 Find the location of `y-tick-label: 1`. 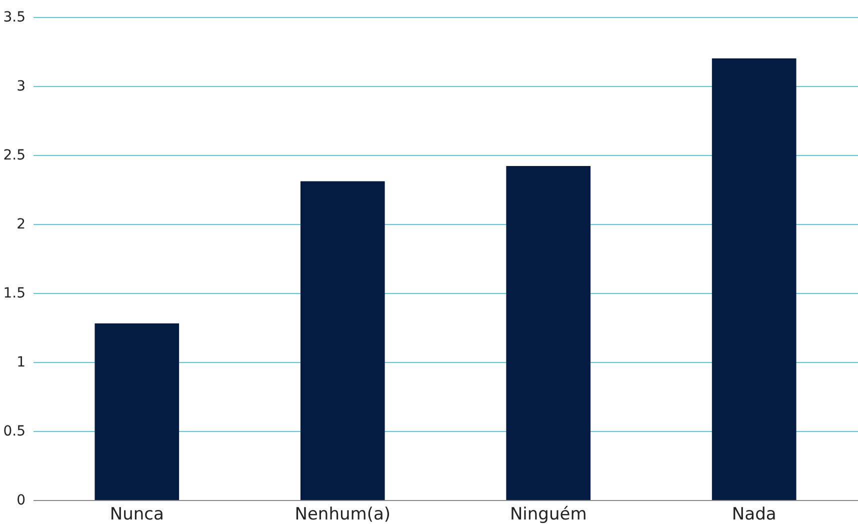

y-tick-label: 1 is located at coordinates (21, 362).